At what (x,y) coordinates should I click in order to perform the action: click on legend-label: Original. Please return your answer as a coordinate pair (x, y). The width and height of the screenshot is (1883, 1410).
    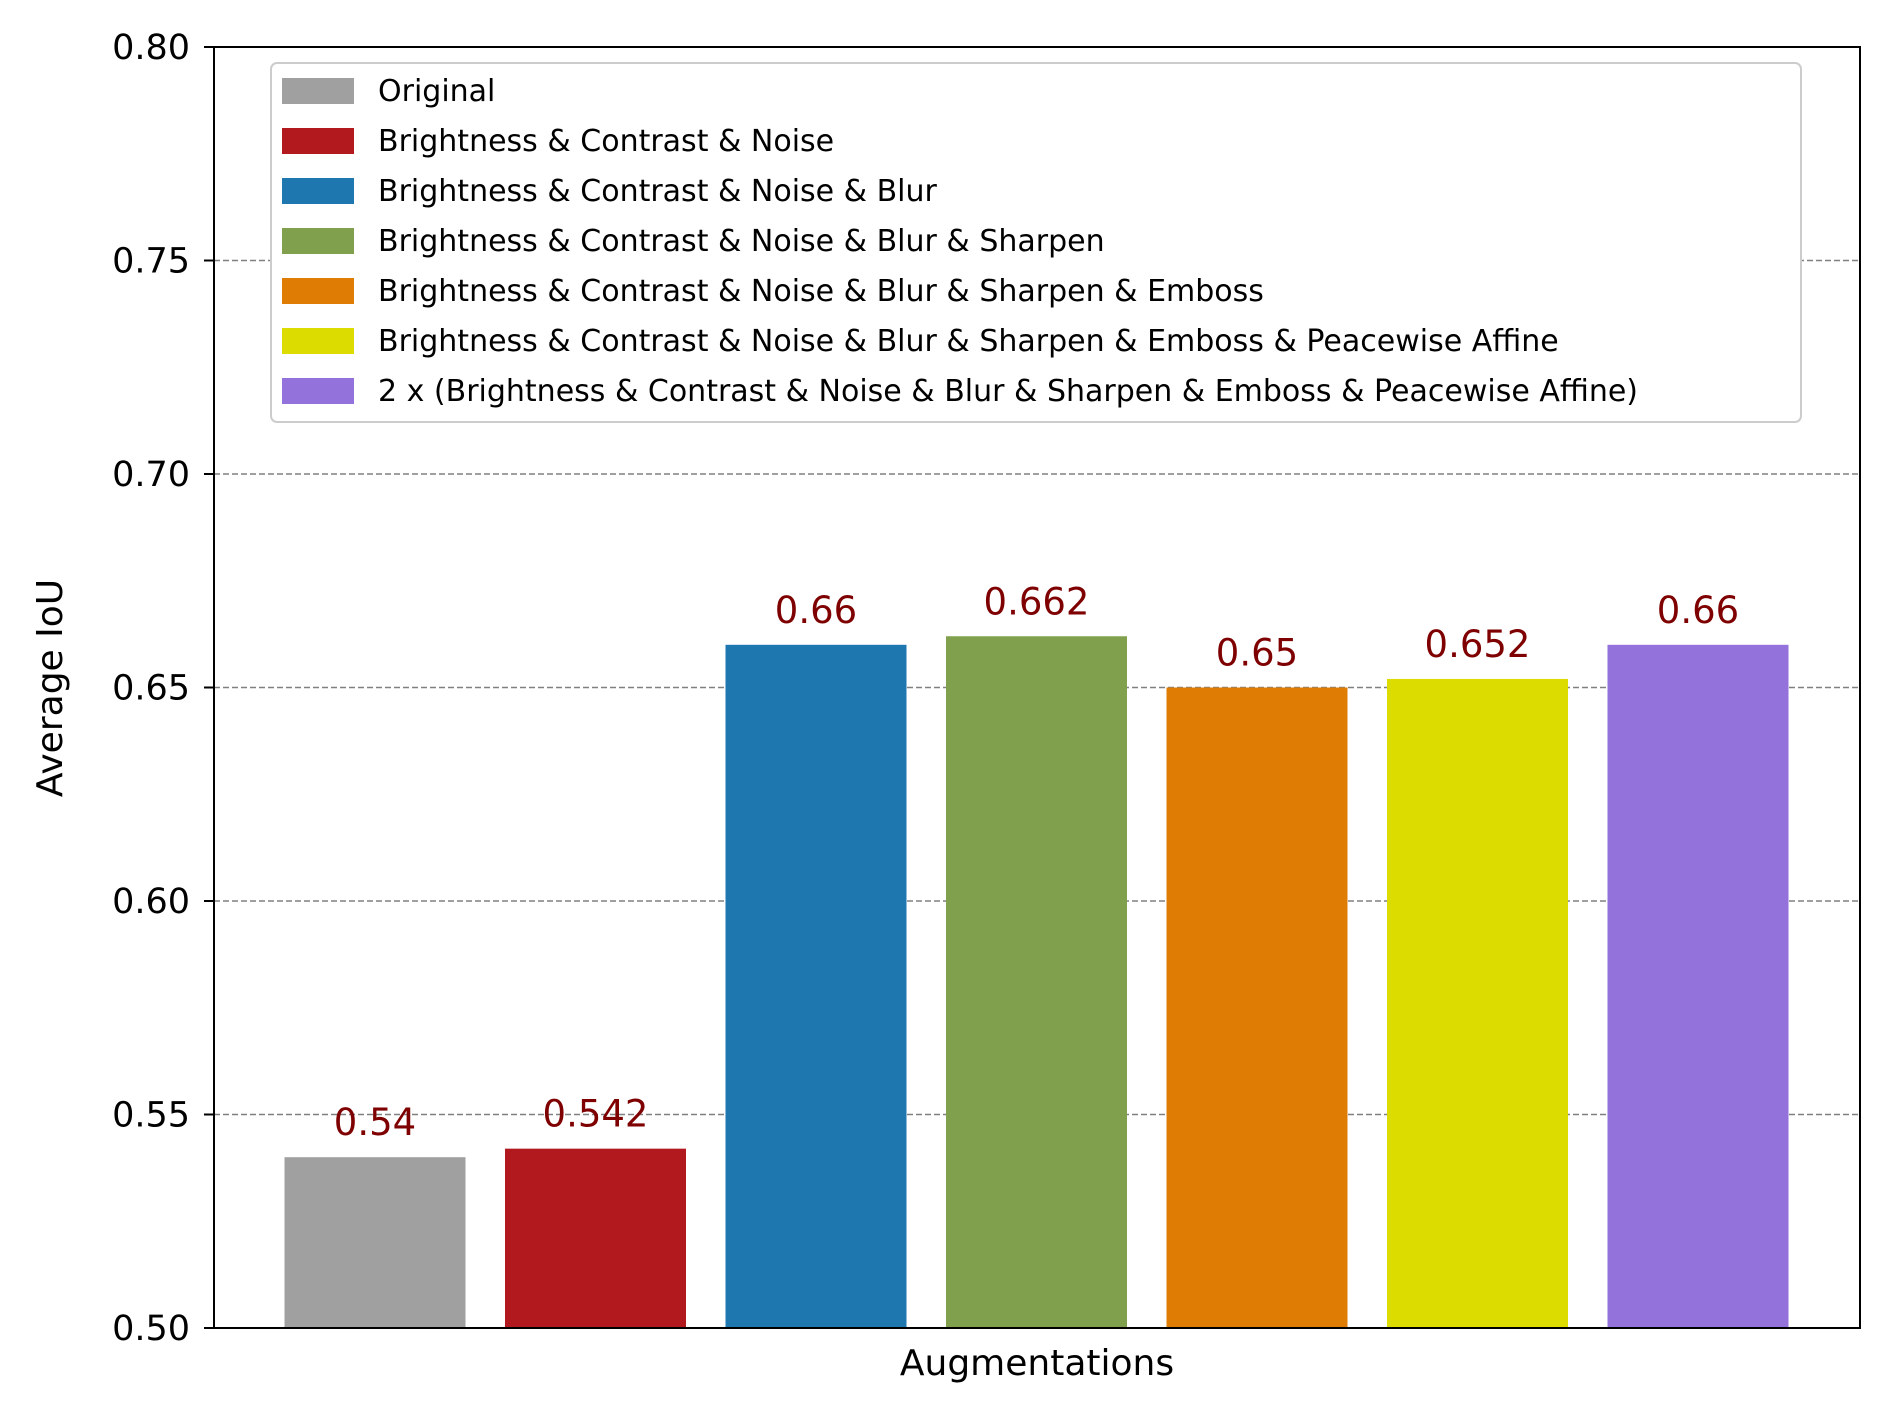
    Looking at the image, I should click on (436, 91).